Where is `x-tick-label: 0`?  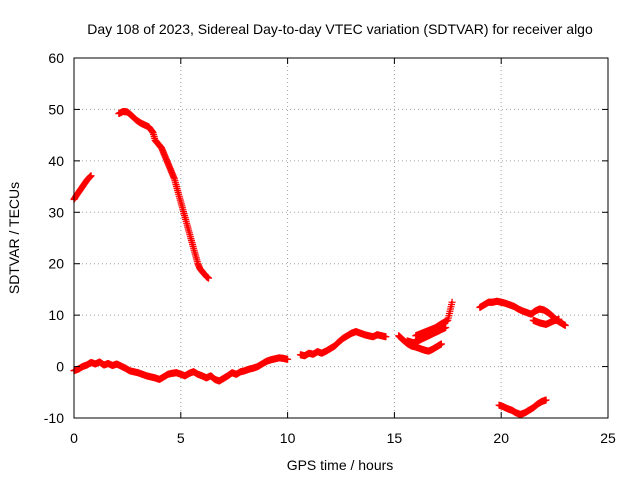
x-tick-label: 0 is located at coordinates (74, 438).